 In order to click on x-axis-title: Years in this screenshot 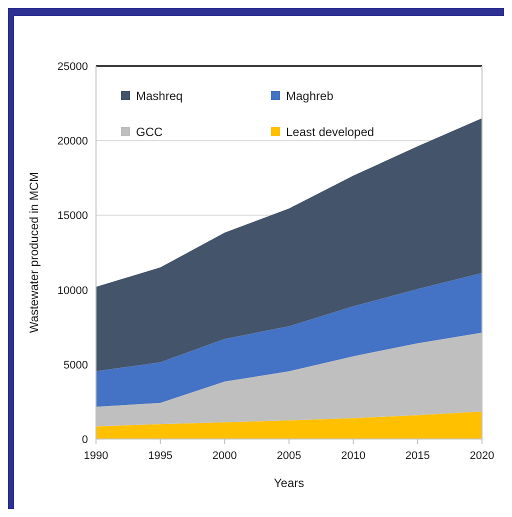, I will do `click(289, 483)`.